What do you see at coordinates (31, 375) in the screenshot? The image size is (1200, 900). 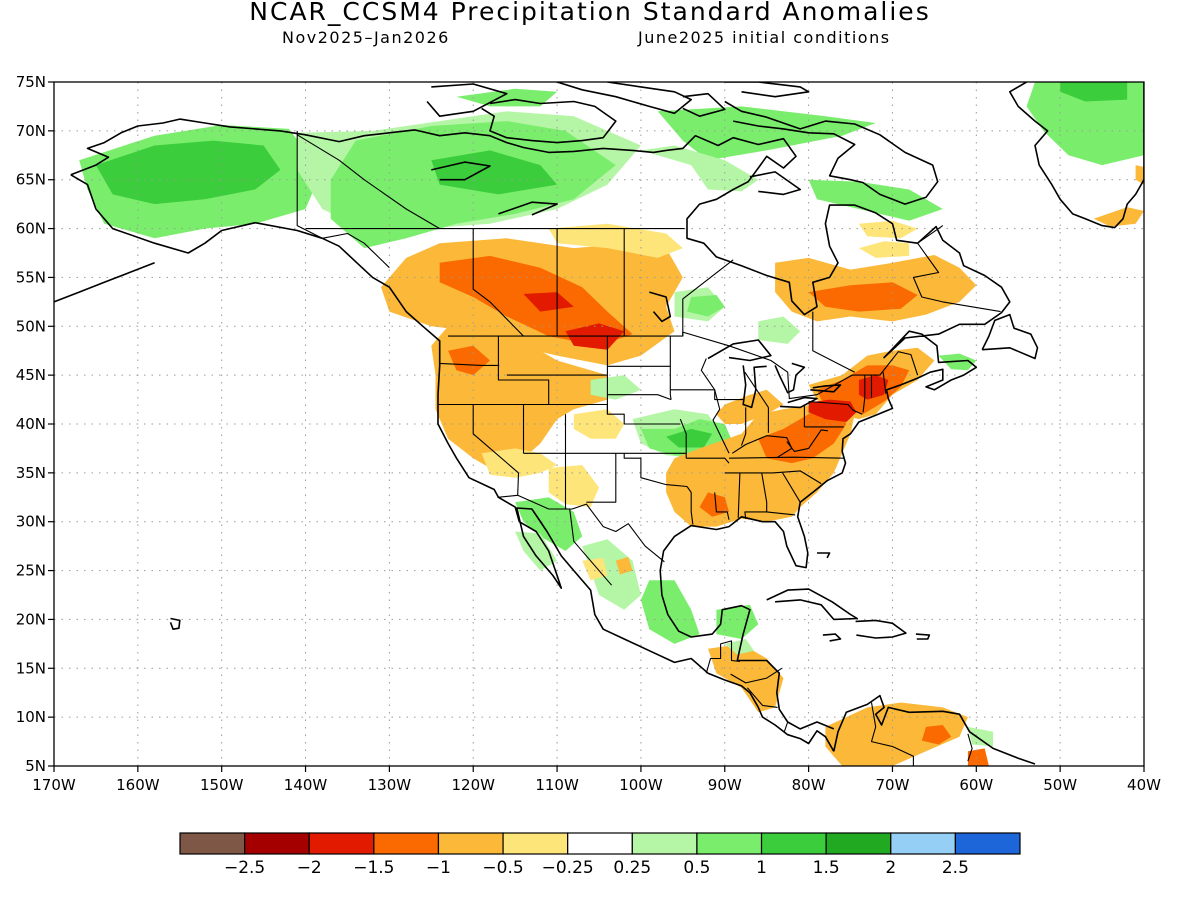 I see `lat-tick-label: 45N` at bounding box center [31, 375].